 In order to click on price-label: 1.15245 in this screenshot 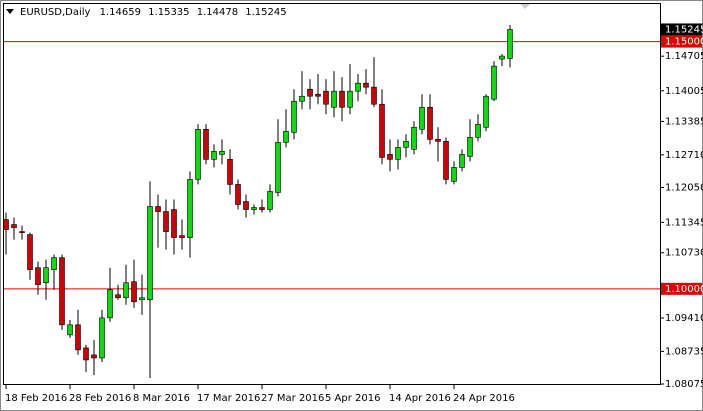, I will do `click(684, 29)`.